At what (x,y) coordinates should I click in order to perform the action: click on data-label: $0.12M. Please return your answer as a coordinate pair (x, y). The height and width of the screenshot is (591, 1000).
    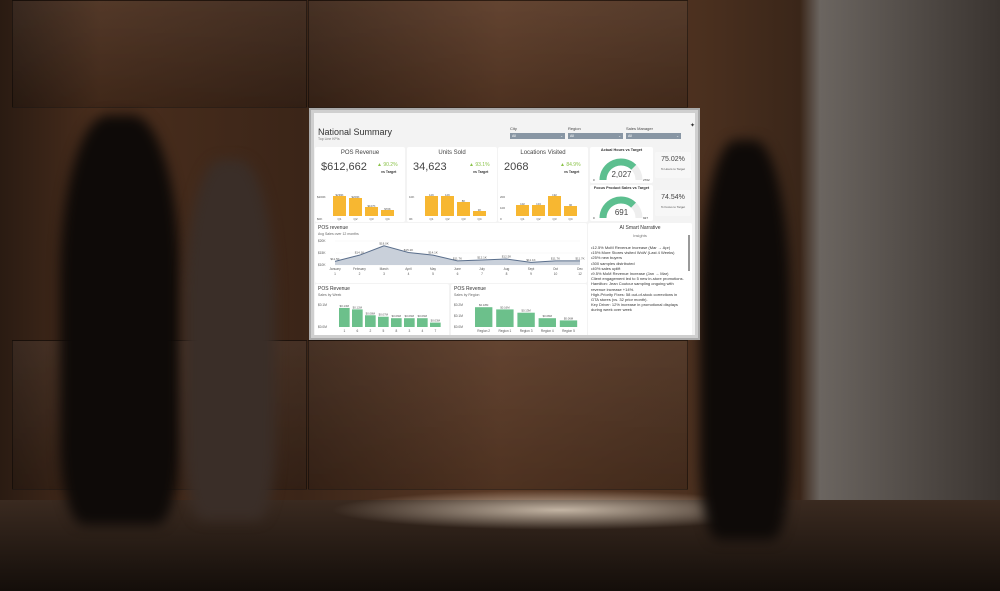
    Looking at the image, I should click on (358, 307).